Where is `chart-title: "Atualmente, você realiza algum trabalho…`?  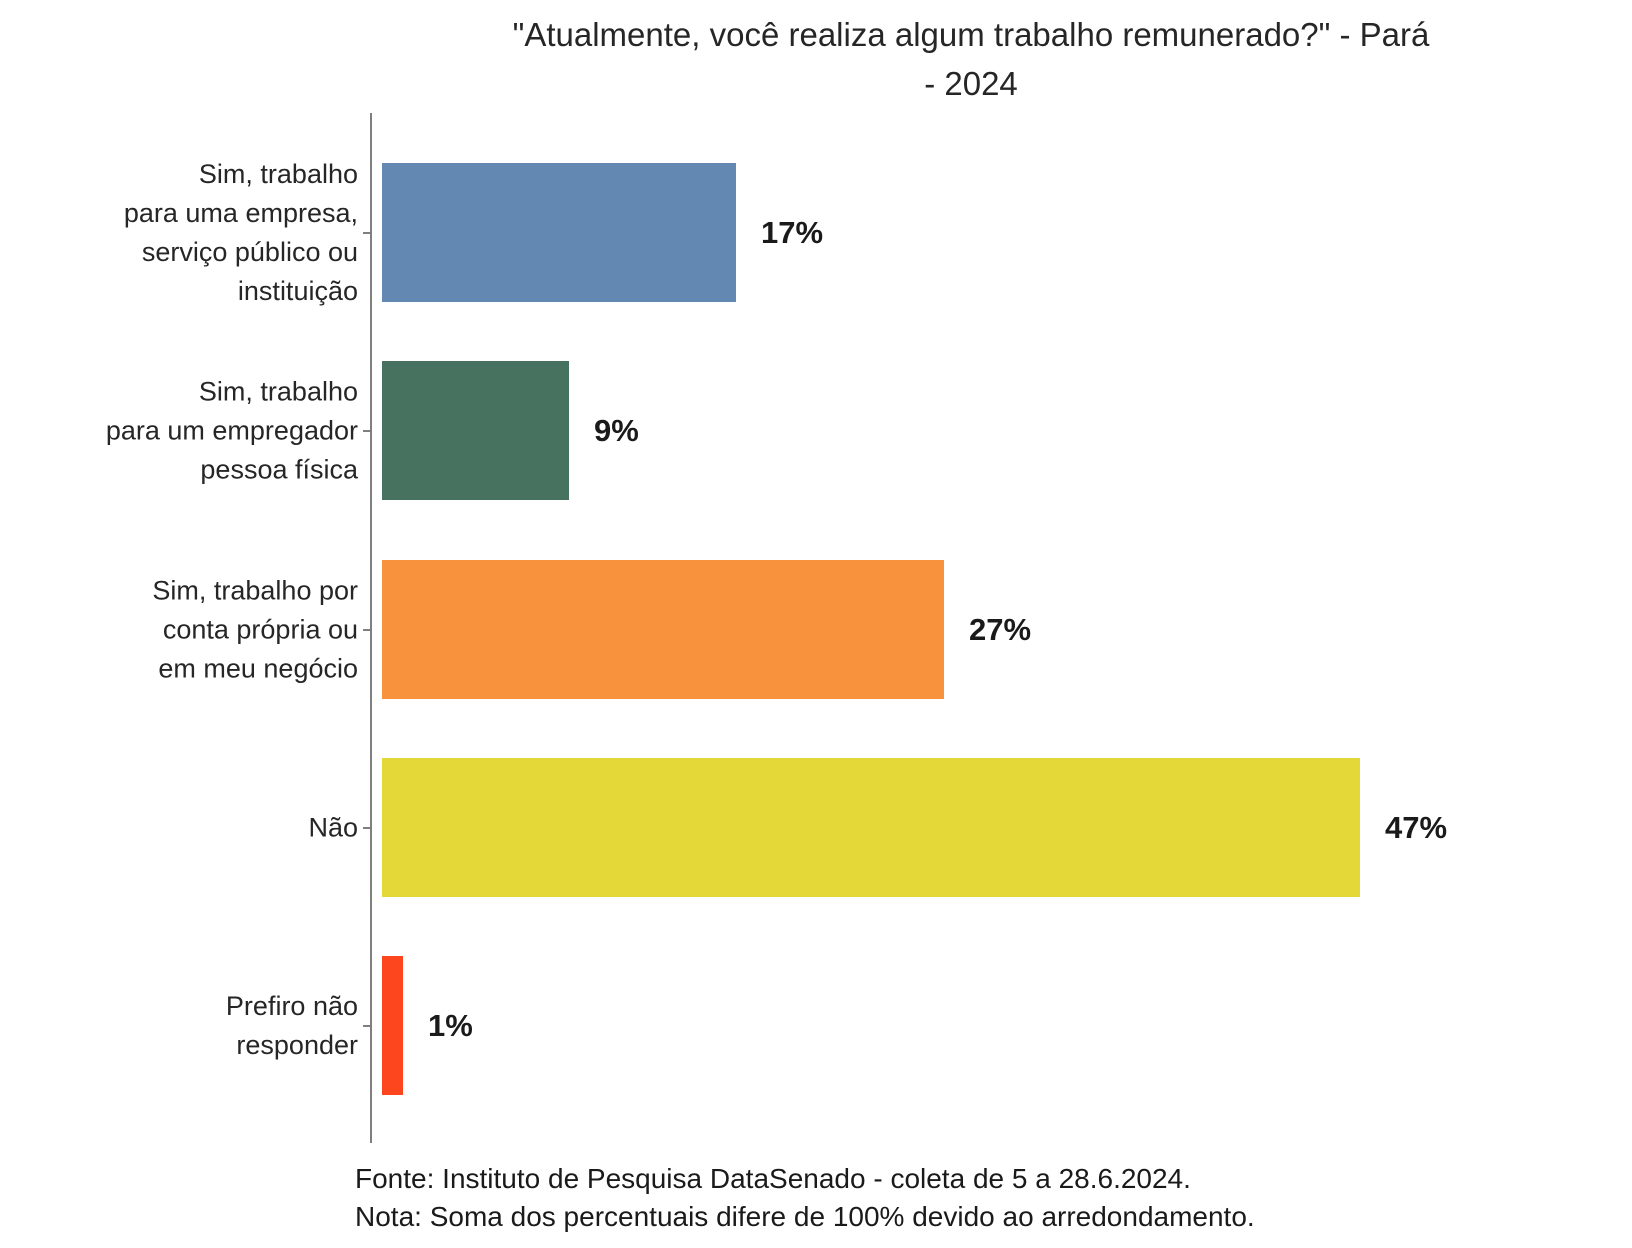 chart-title: "Atualmente, você realiza algum trabalho… is located at coordinates (971, 59).